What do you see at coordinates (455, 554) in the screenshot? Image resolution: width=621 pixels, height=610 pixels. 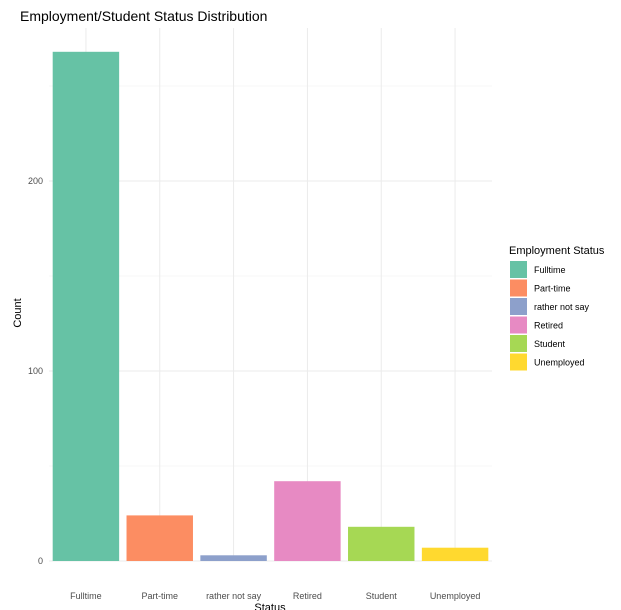 I see `bar-unemployed` at bounding box center [455, 554].